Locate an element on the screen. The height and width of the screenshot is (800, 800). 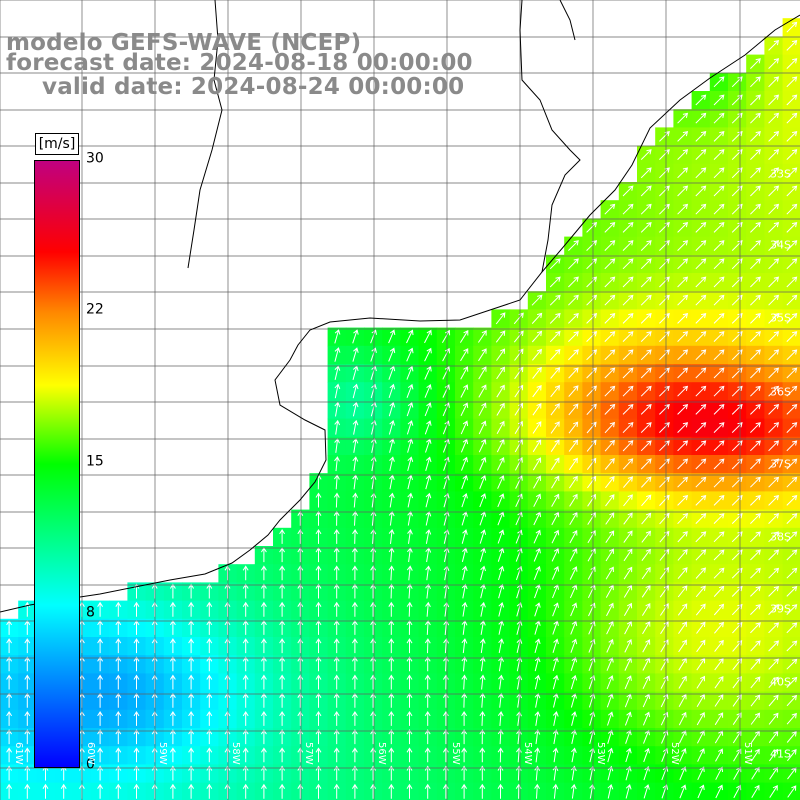
lat-label-34s: 34S is located at coordinates (780, 245).